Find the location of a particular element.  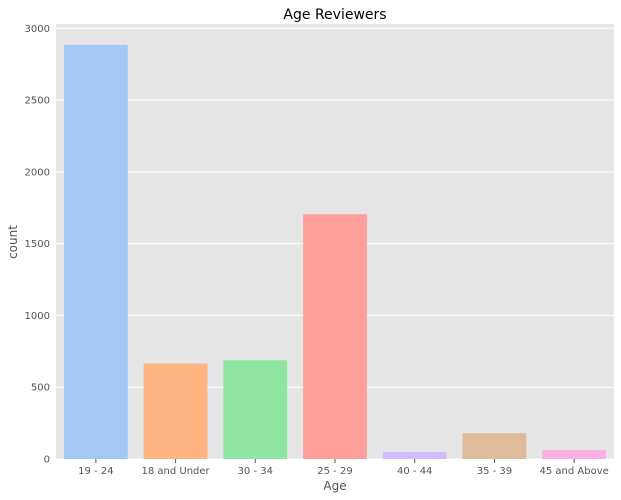

x-tick-label: 18 and Under is located at coordinates (175, 471).